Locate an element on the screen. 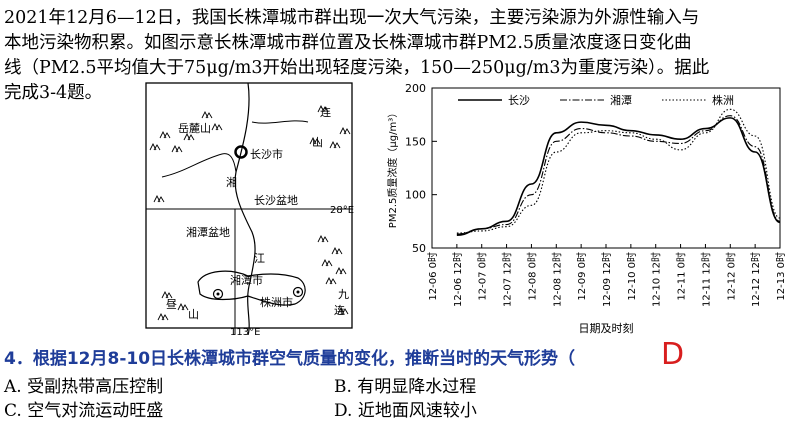 Image resolution: width=794 pixels, height=447 pixels. intro-line-4: 完成3-4题。 is located at coordinates (53, 93).